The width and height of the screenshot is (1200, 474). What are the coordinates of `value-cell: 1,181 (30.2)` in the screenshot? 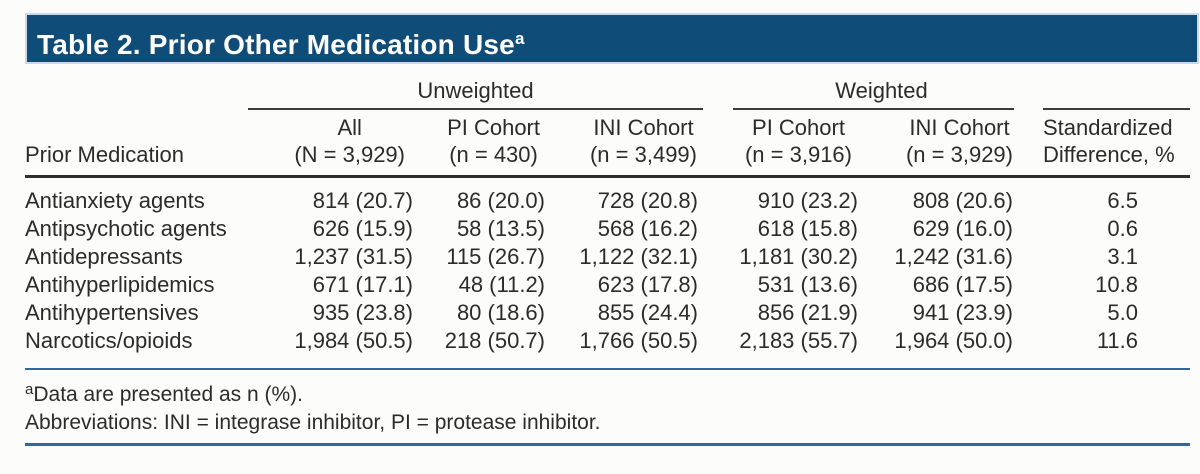 It's located at (798, 256).